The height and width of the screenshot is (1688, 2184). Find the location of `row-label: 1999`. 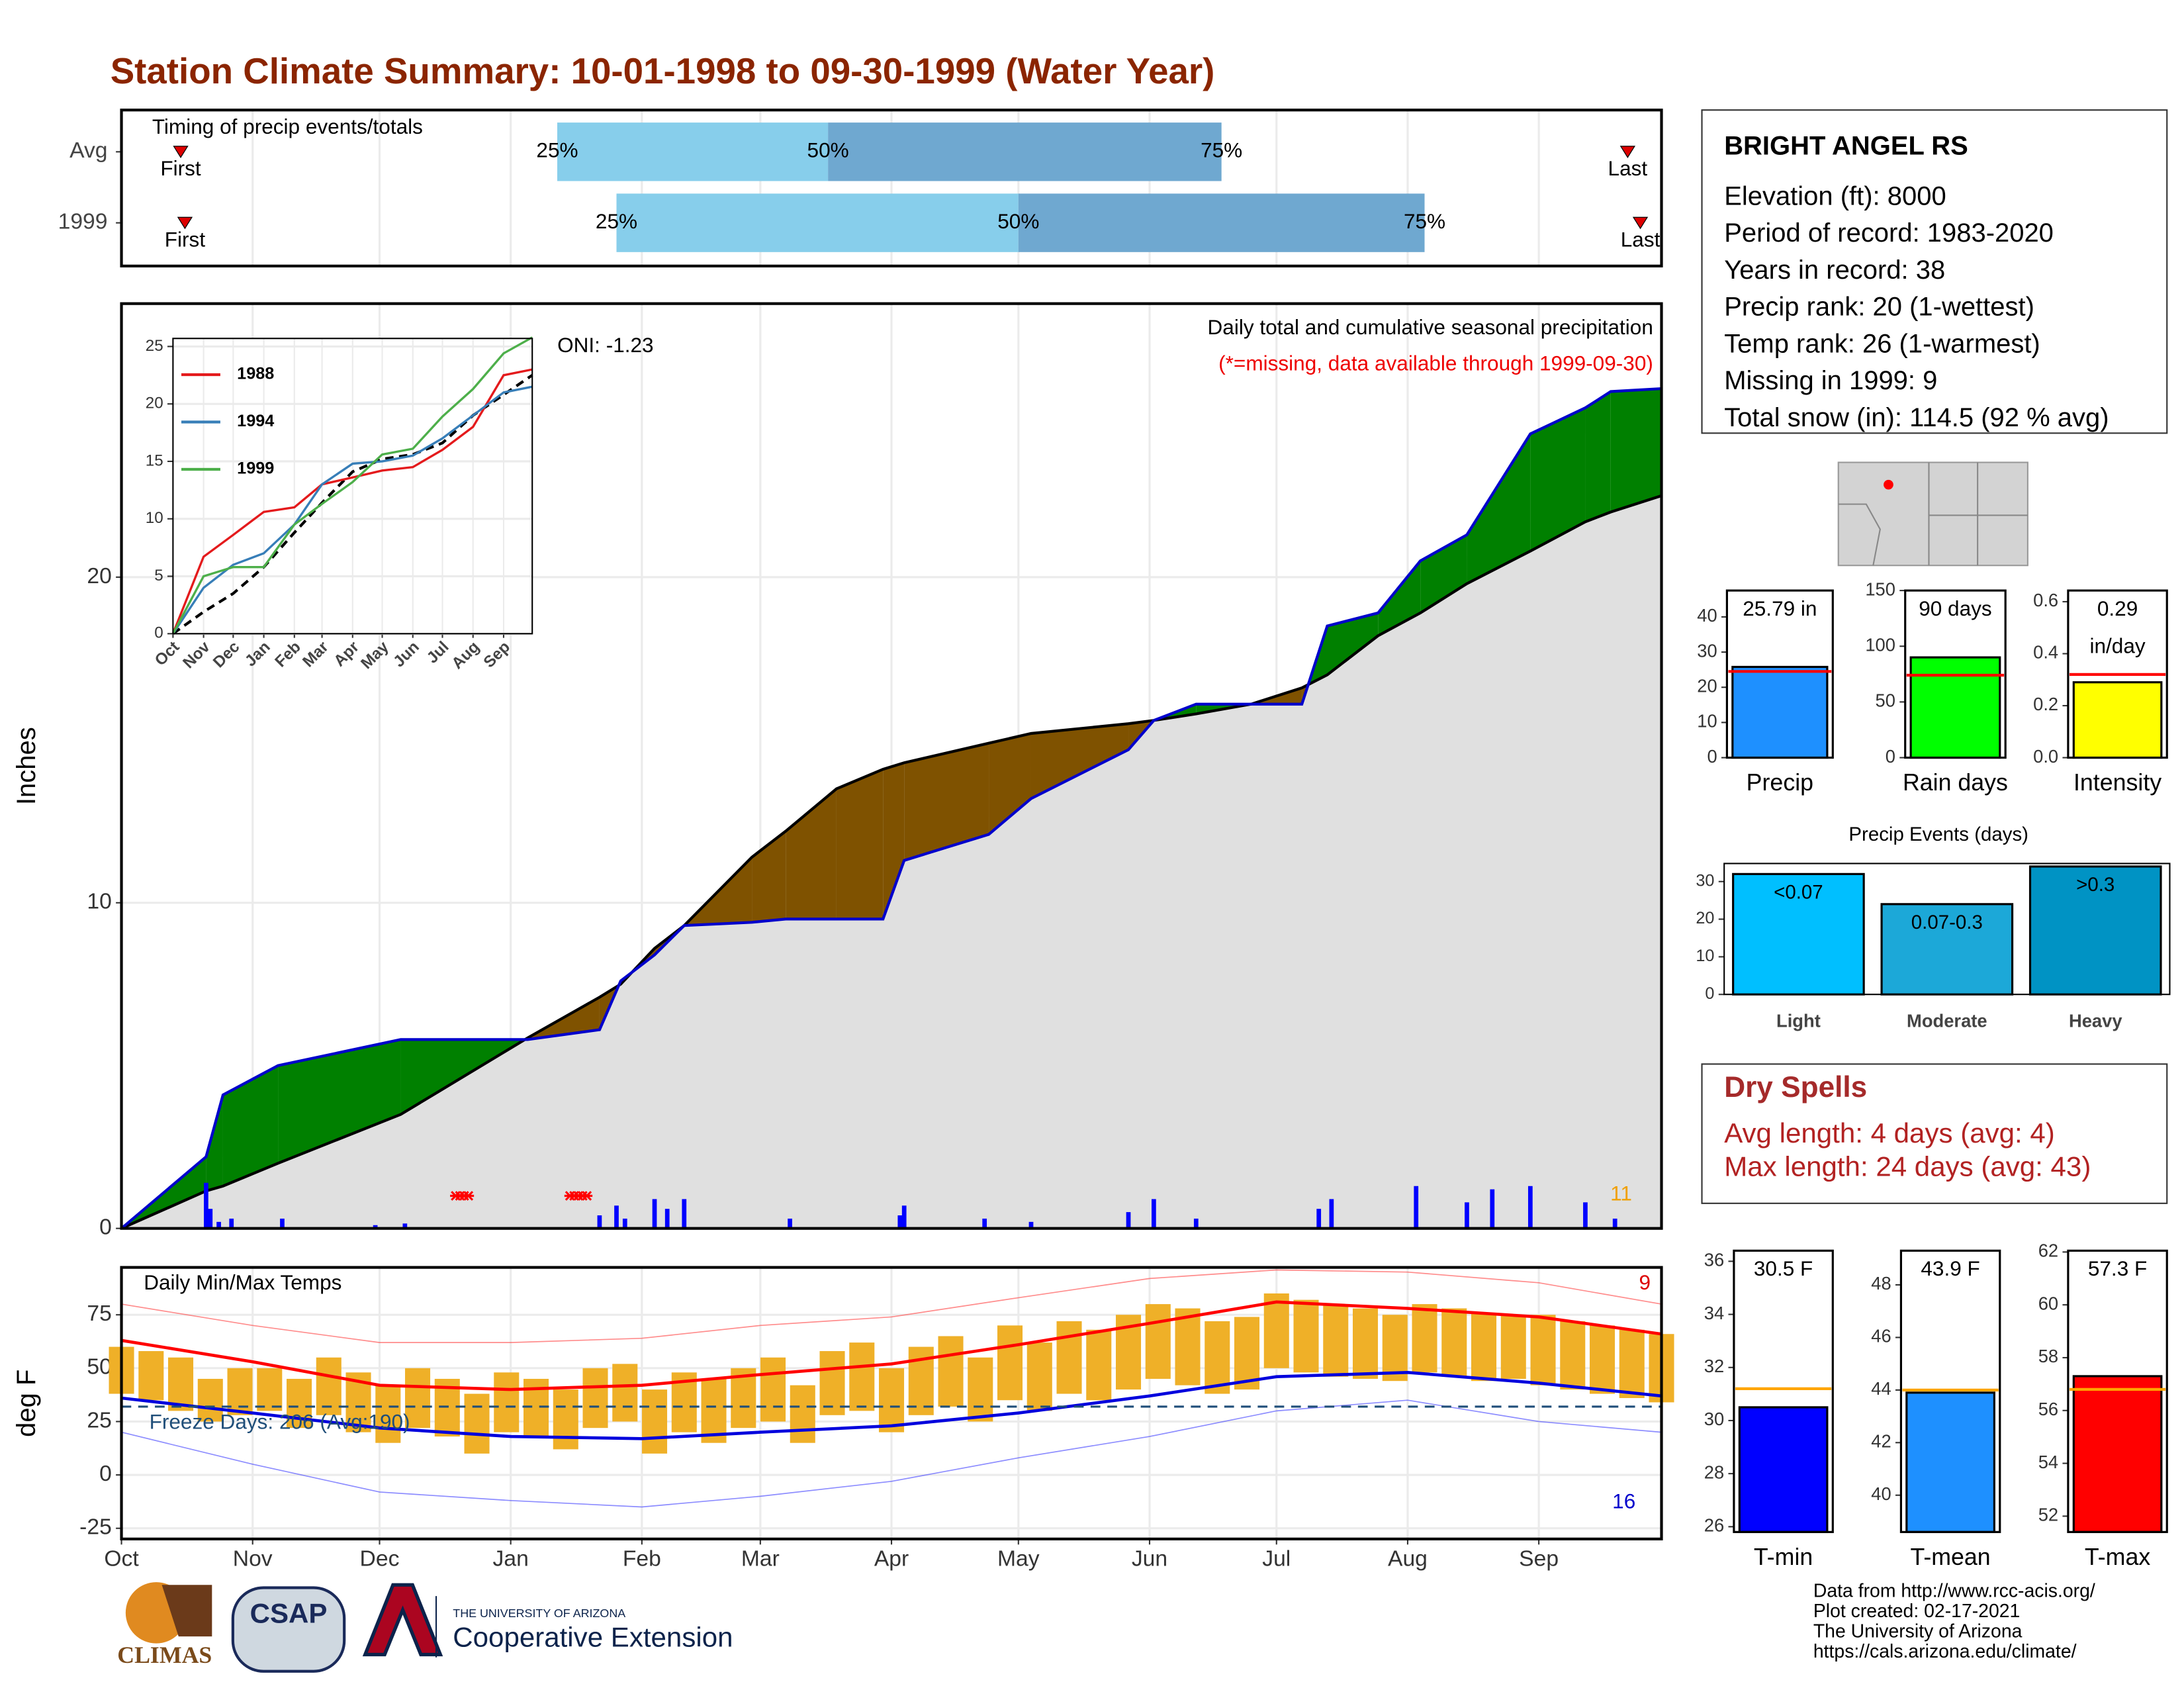

row-label: 1999 is located at coordinates (83, 222).